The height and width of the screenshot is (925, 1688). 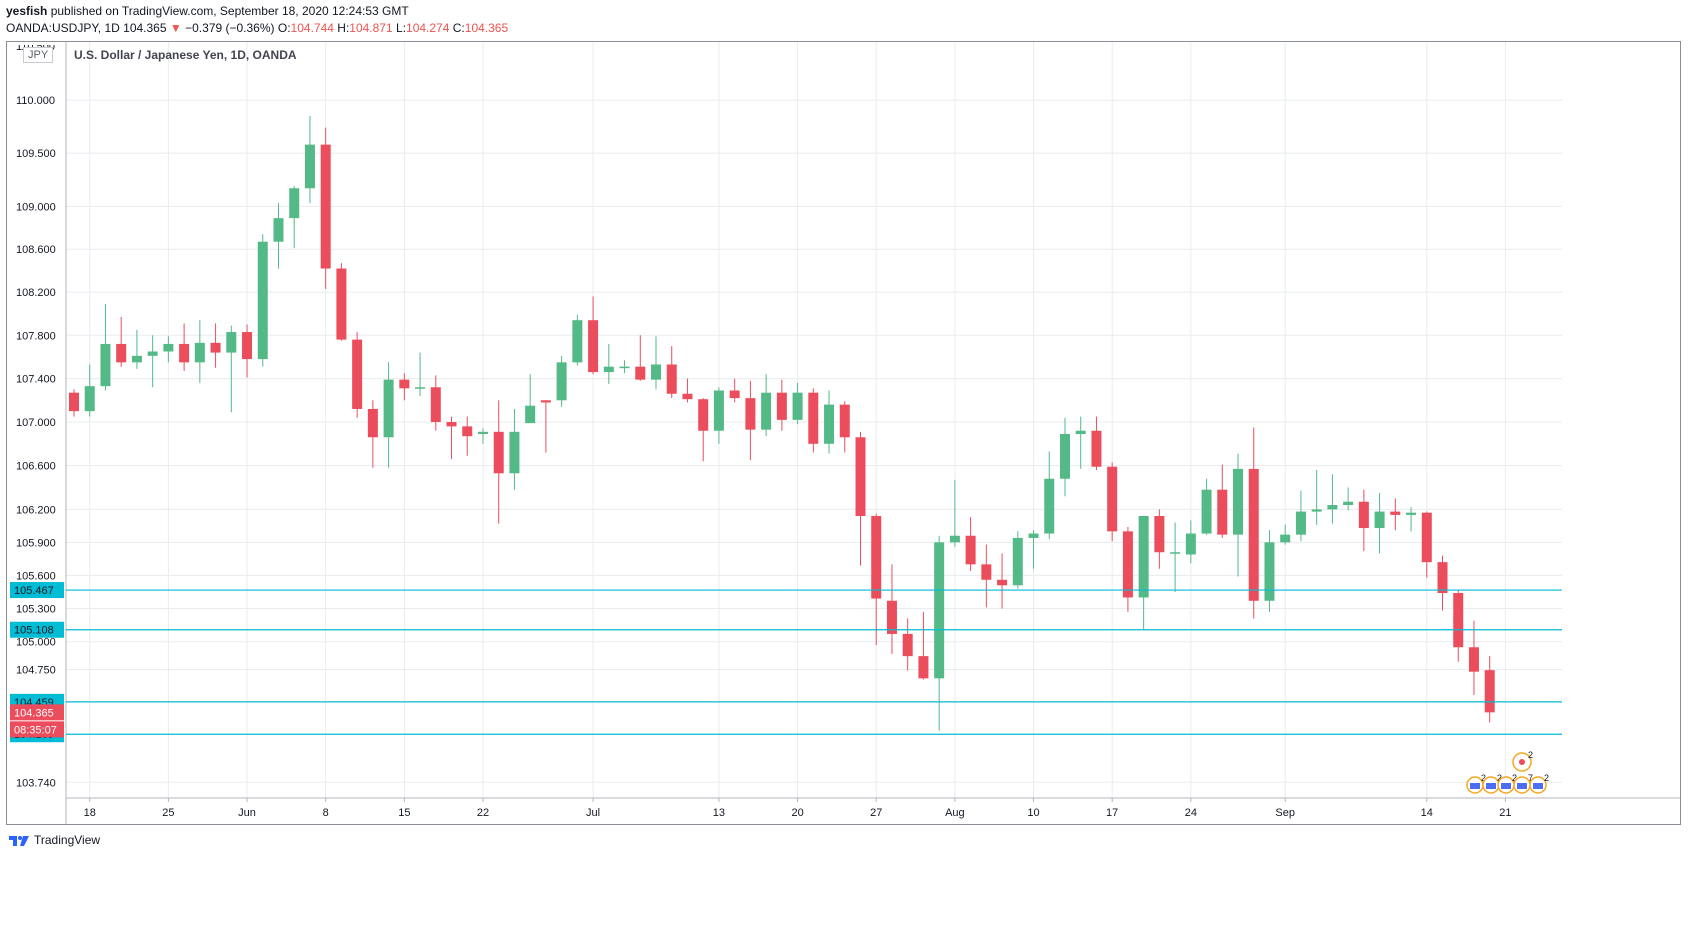 I want to click on x-tick-label: 14, so click(x=1427, y=813).